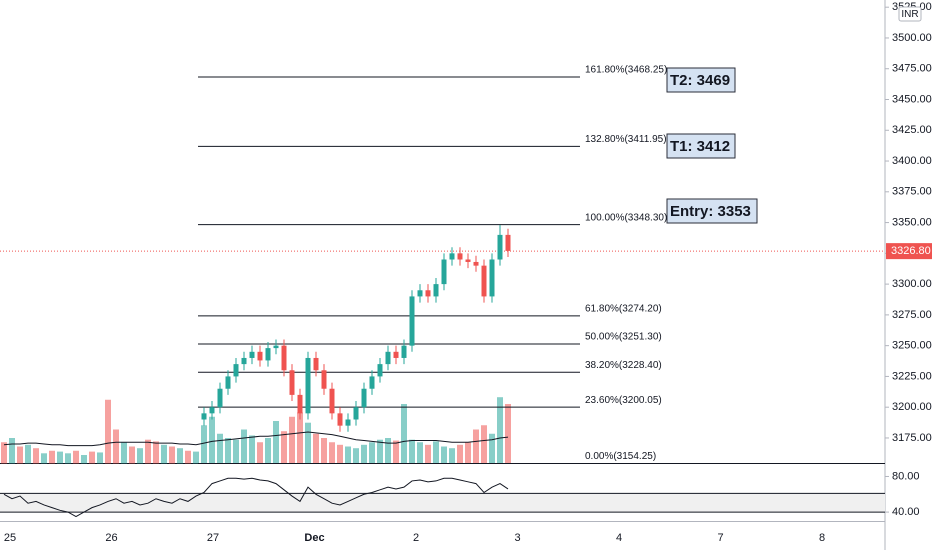  Describe the element at coordinates (623, 365) in the screenshot. I see `fib-label: 38.20%(3228.40)` at that location.